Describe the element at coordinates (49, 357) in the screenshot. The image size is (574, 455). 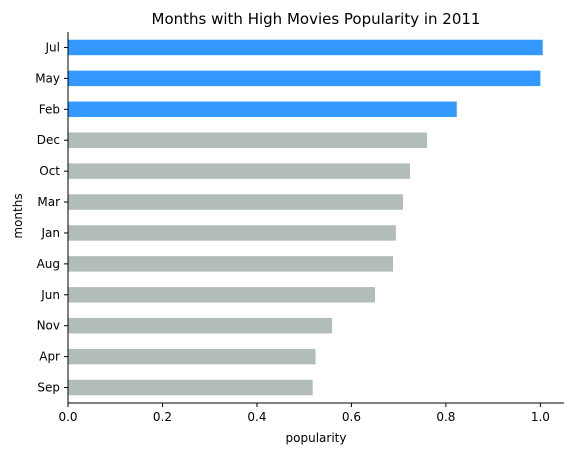
I see `y-tick-label: Apr` at that location.